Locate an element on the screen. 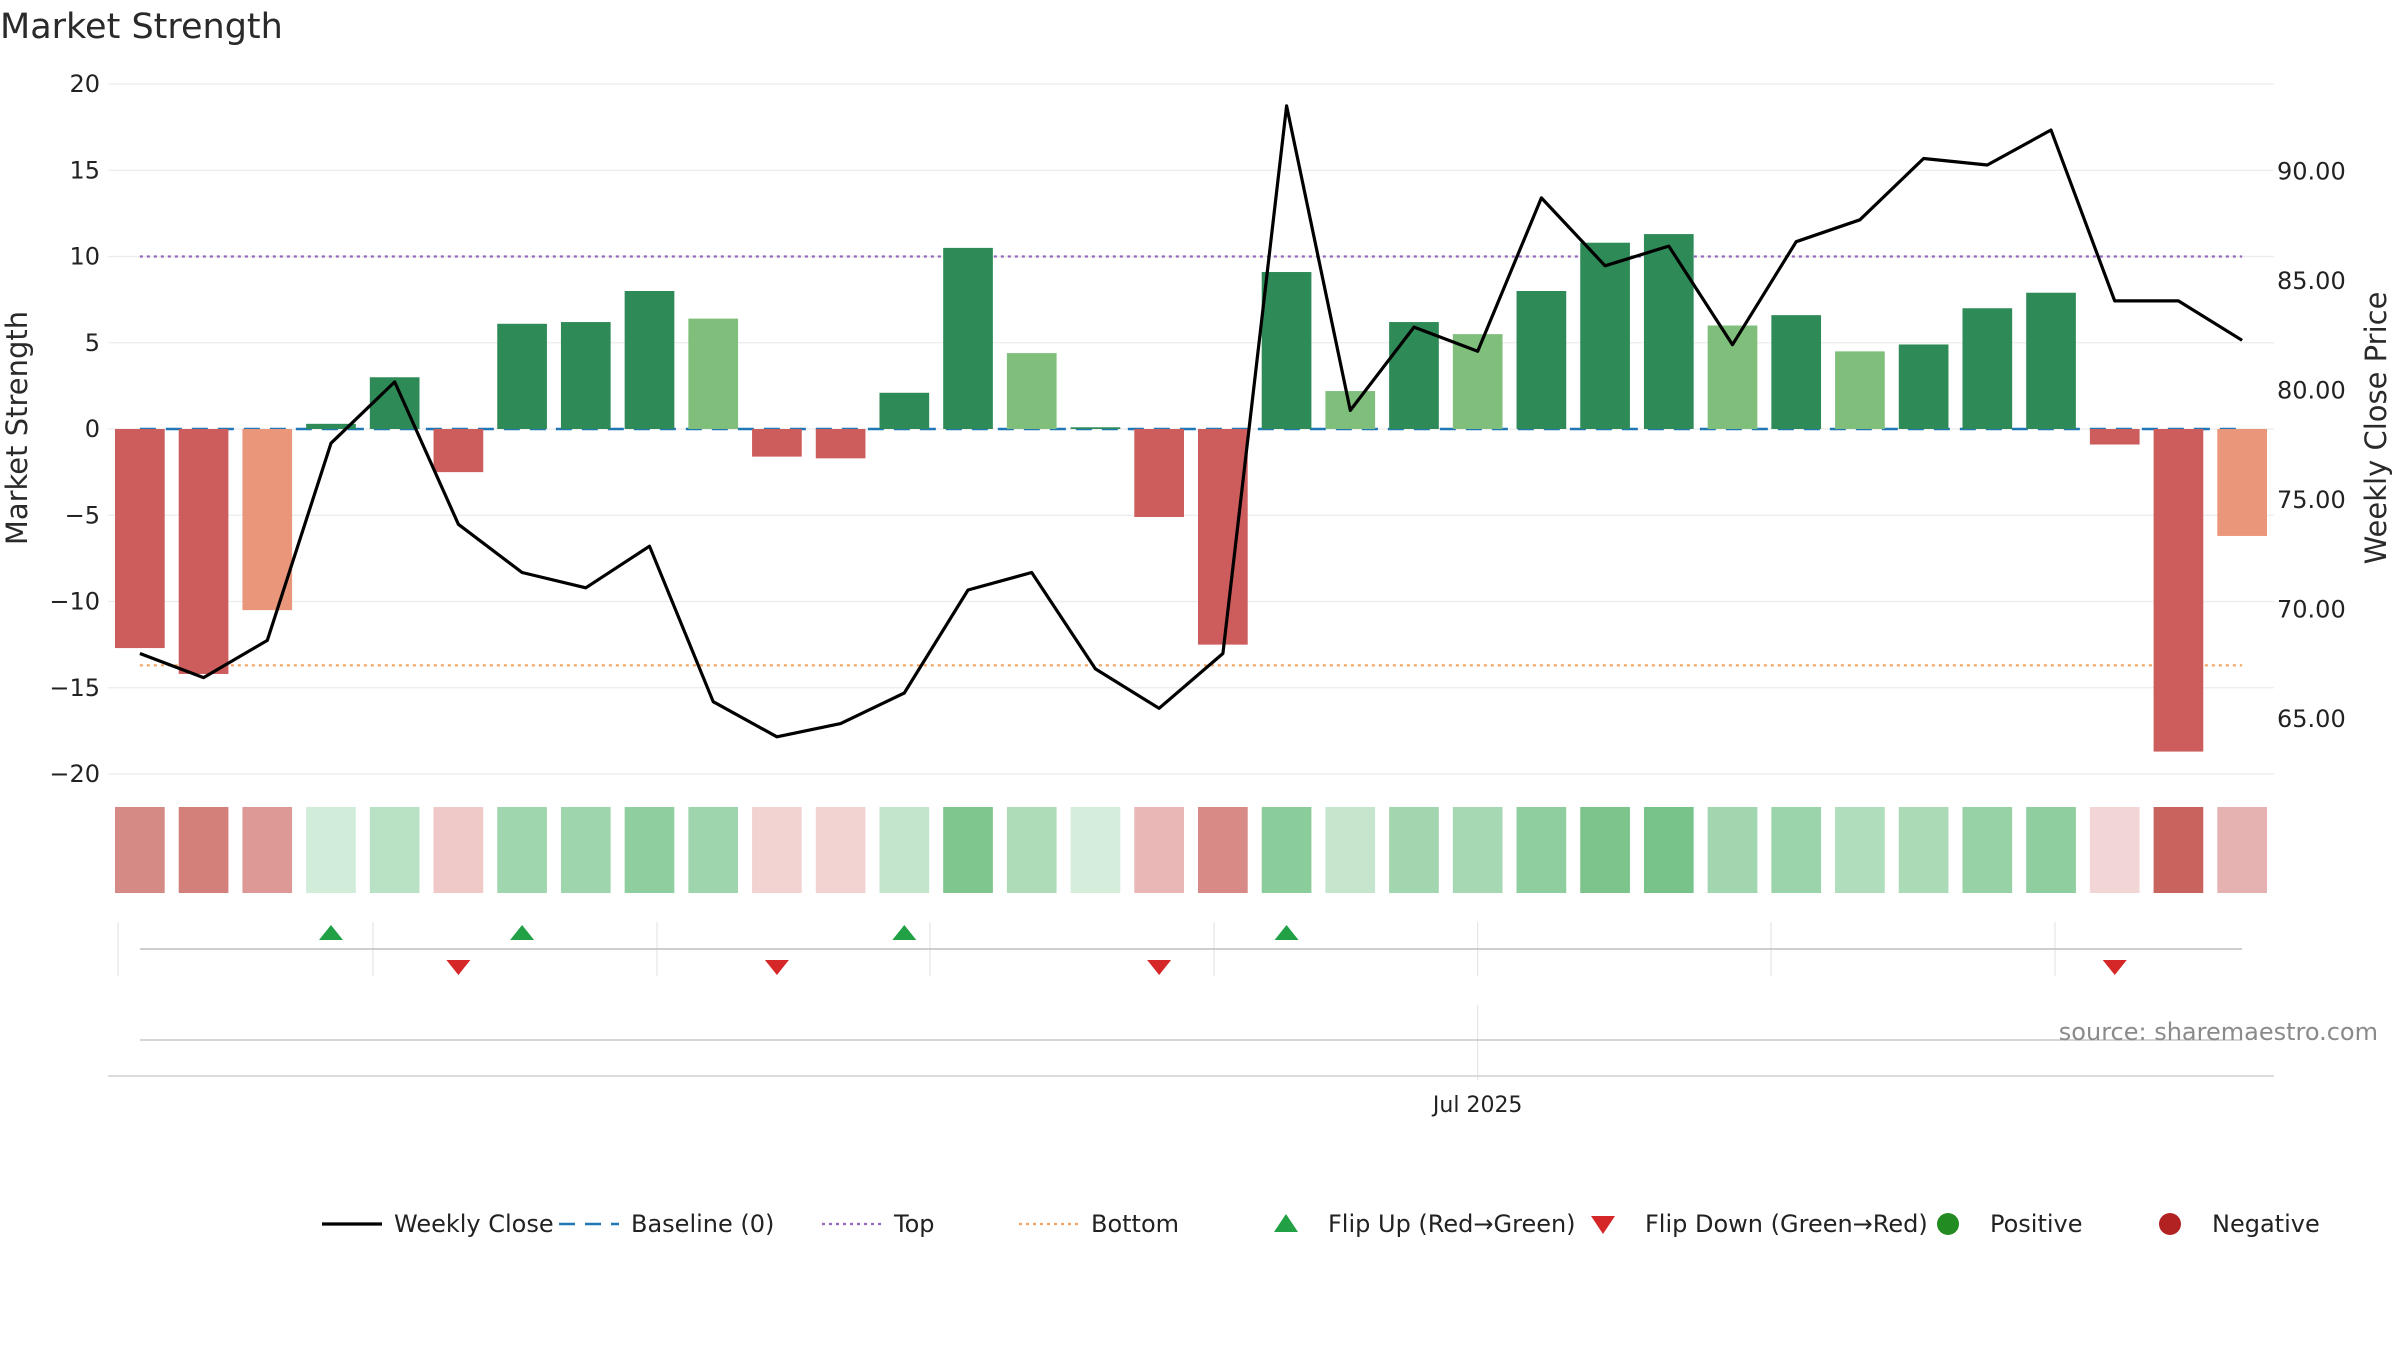 The image size is (2400, 1350). legend-item: Weekly Close is located at coordinates (438, 1224).